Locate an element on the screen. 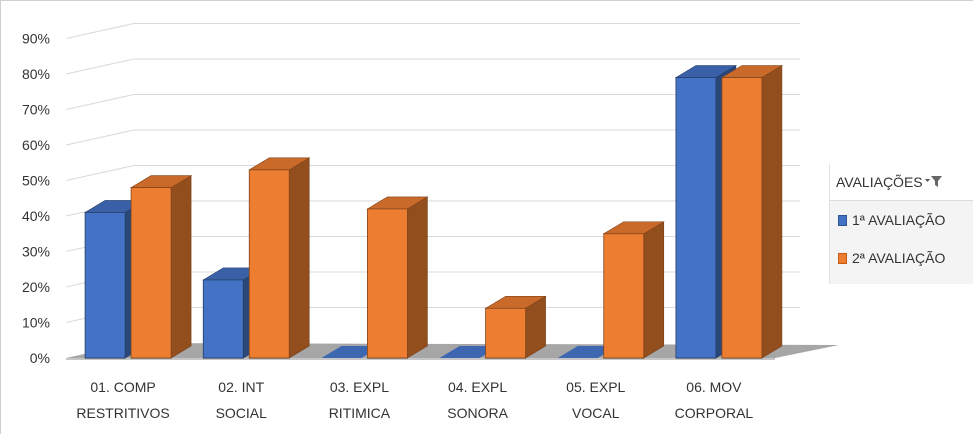  x-category-label: CORPORAL is located at coordinates (714, 413).